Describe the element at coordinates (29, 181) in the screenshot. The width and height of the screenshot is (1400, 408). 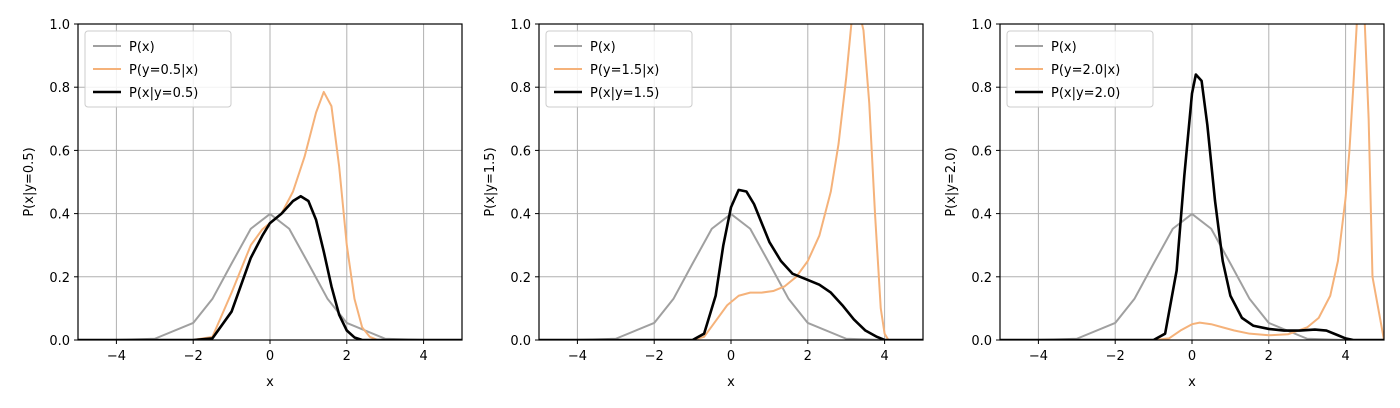
I see `y-axis-label: P(x|y=0.5)` at that location.